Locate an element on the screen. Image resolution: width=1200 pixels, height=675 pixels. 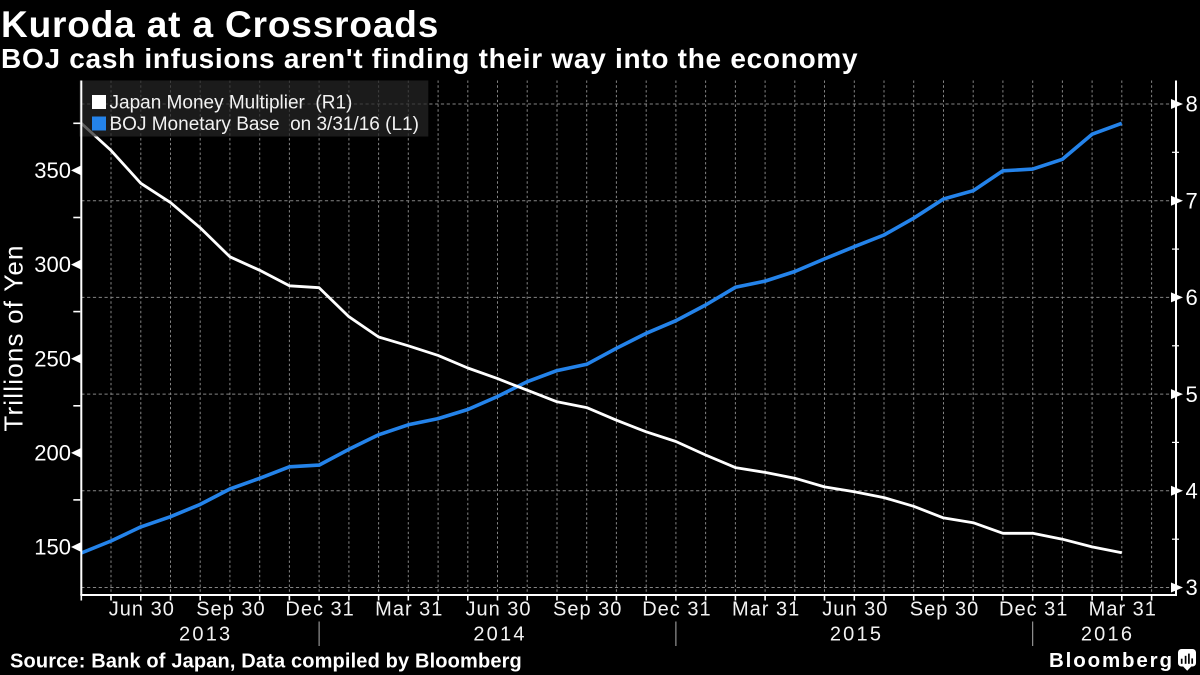
svg-text: 3 is located at coordinates (1192, 587).